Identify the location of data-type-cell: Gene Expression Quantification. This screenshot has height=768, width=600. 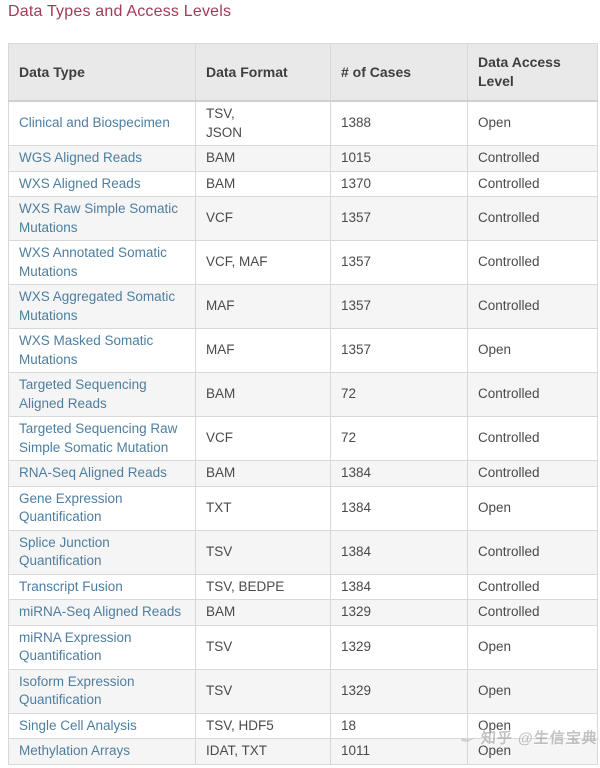
(102, 508).